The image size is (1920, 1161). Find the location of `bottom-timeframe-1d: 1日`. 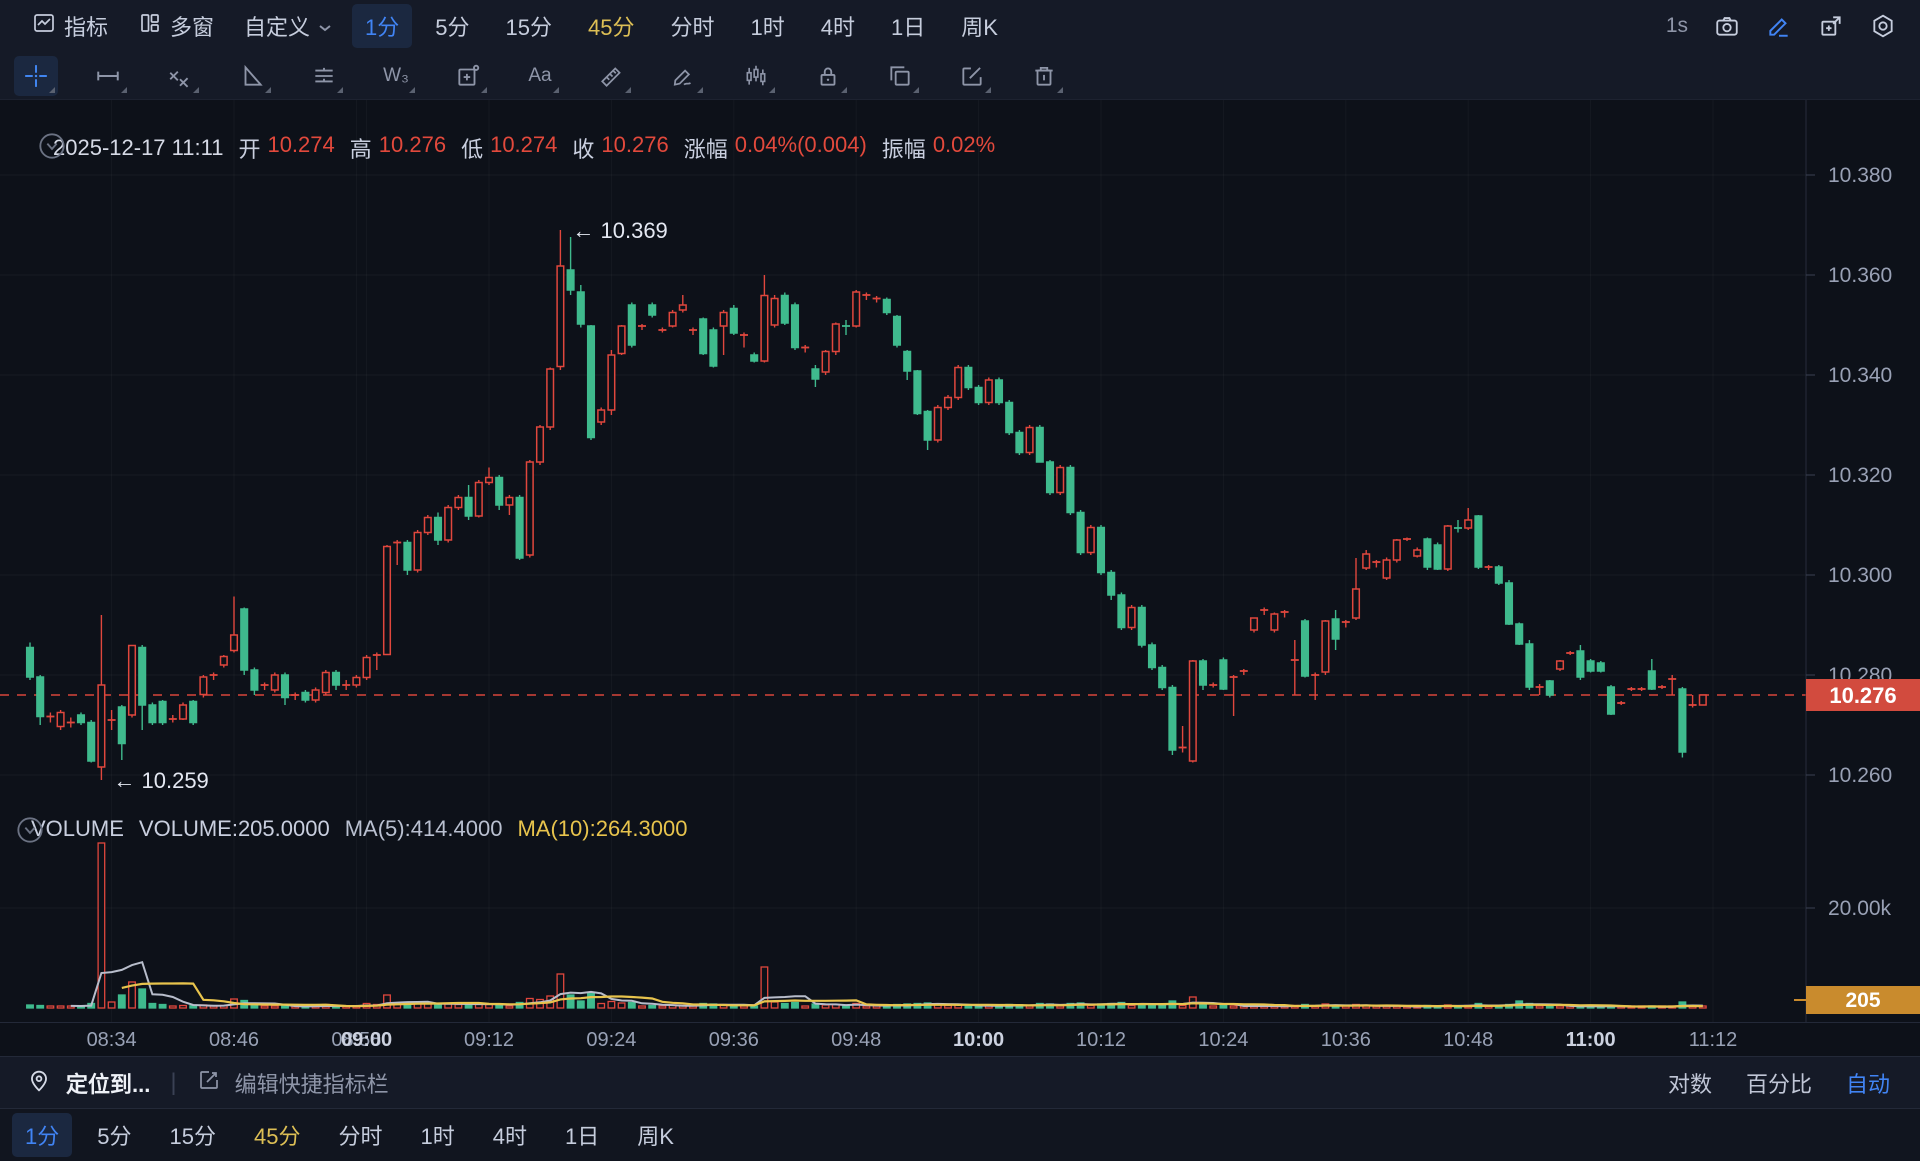

bottom-timeframe-1d: 1日 is located at coordinates (582, 1136).